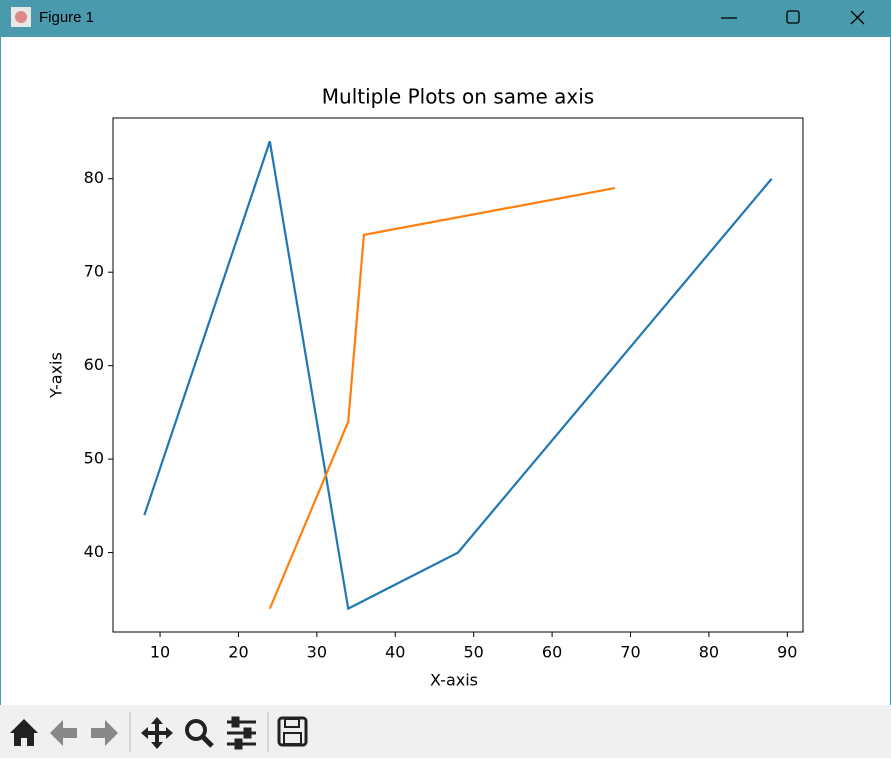  I want to click on toolbar, so click(445, 731).